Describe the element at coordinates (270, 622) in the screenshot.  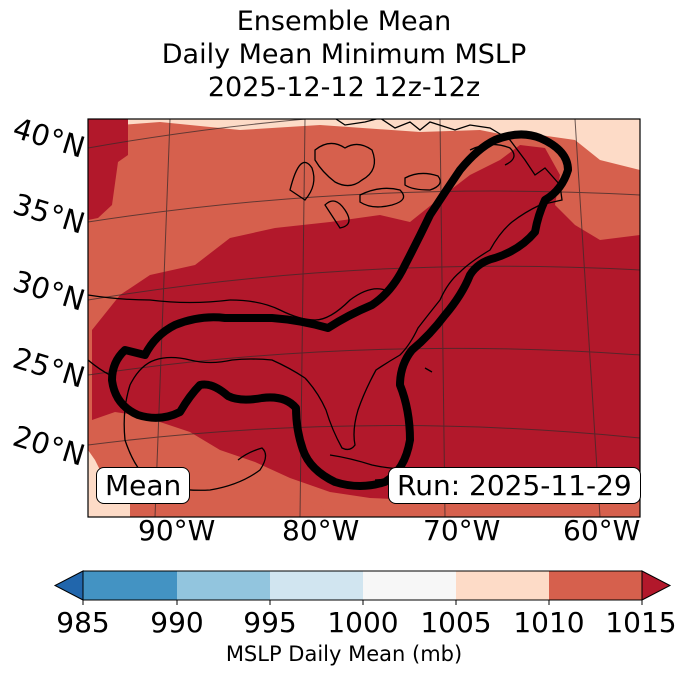
I see `colorbar-tick-995: 995` at that location.